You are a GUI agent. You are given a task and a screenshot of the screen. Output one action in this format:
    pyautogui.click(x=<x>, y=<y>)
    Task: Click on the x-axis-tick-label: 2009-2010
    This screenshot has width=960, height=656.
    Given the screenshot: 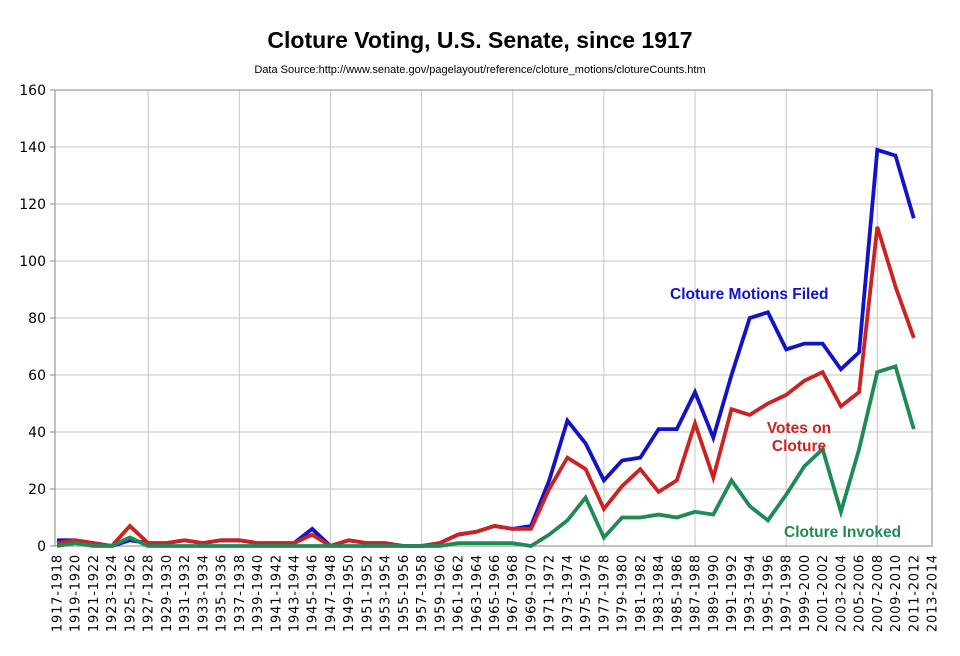 What is the action you would take?
    pyautogui.click(x=896, y=593)
    